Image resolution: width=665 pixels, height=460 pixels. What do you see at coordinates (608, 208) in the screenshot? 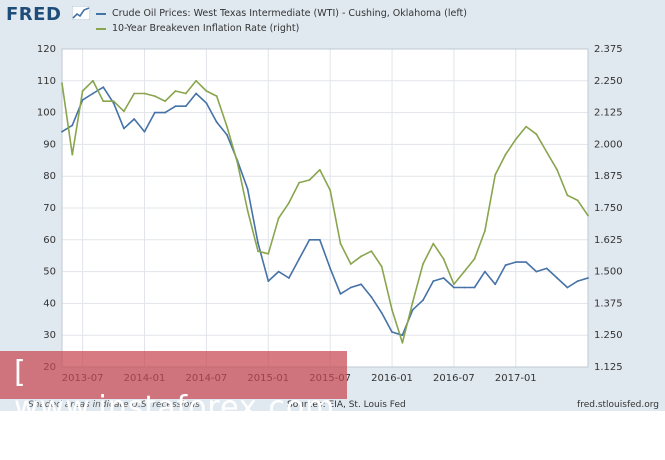
I see `y-right-tick-label: 1.750` at bounding box center [608, 208].